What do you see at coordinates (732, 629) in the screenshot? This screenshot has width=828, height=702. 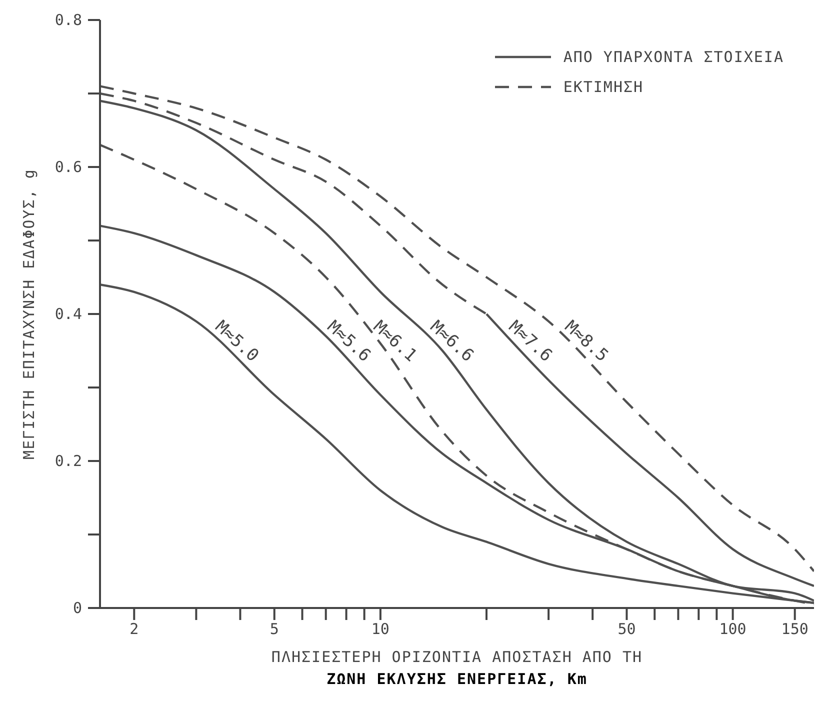 I see `x-tick-label: 100` at bounding box center [732, 629].